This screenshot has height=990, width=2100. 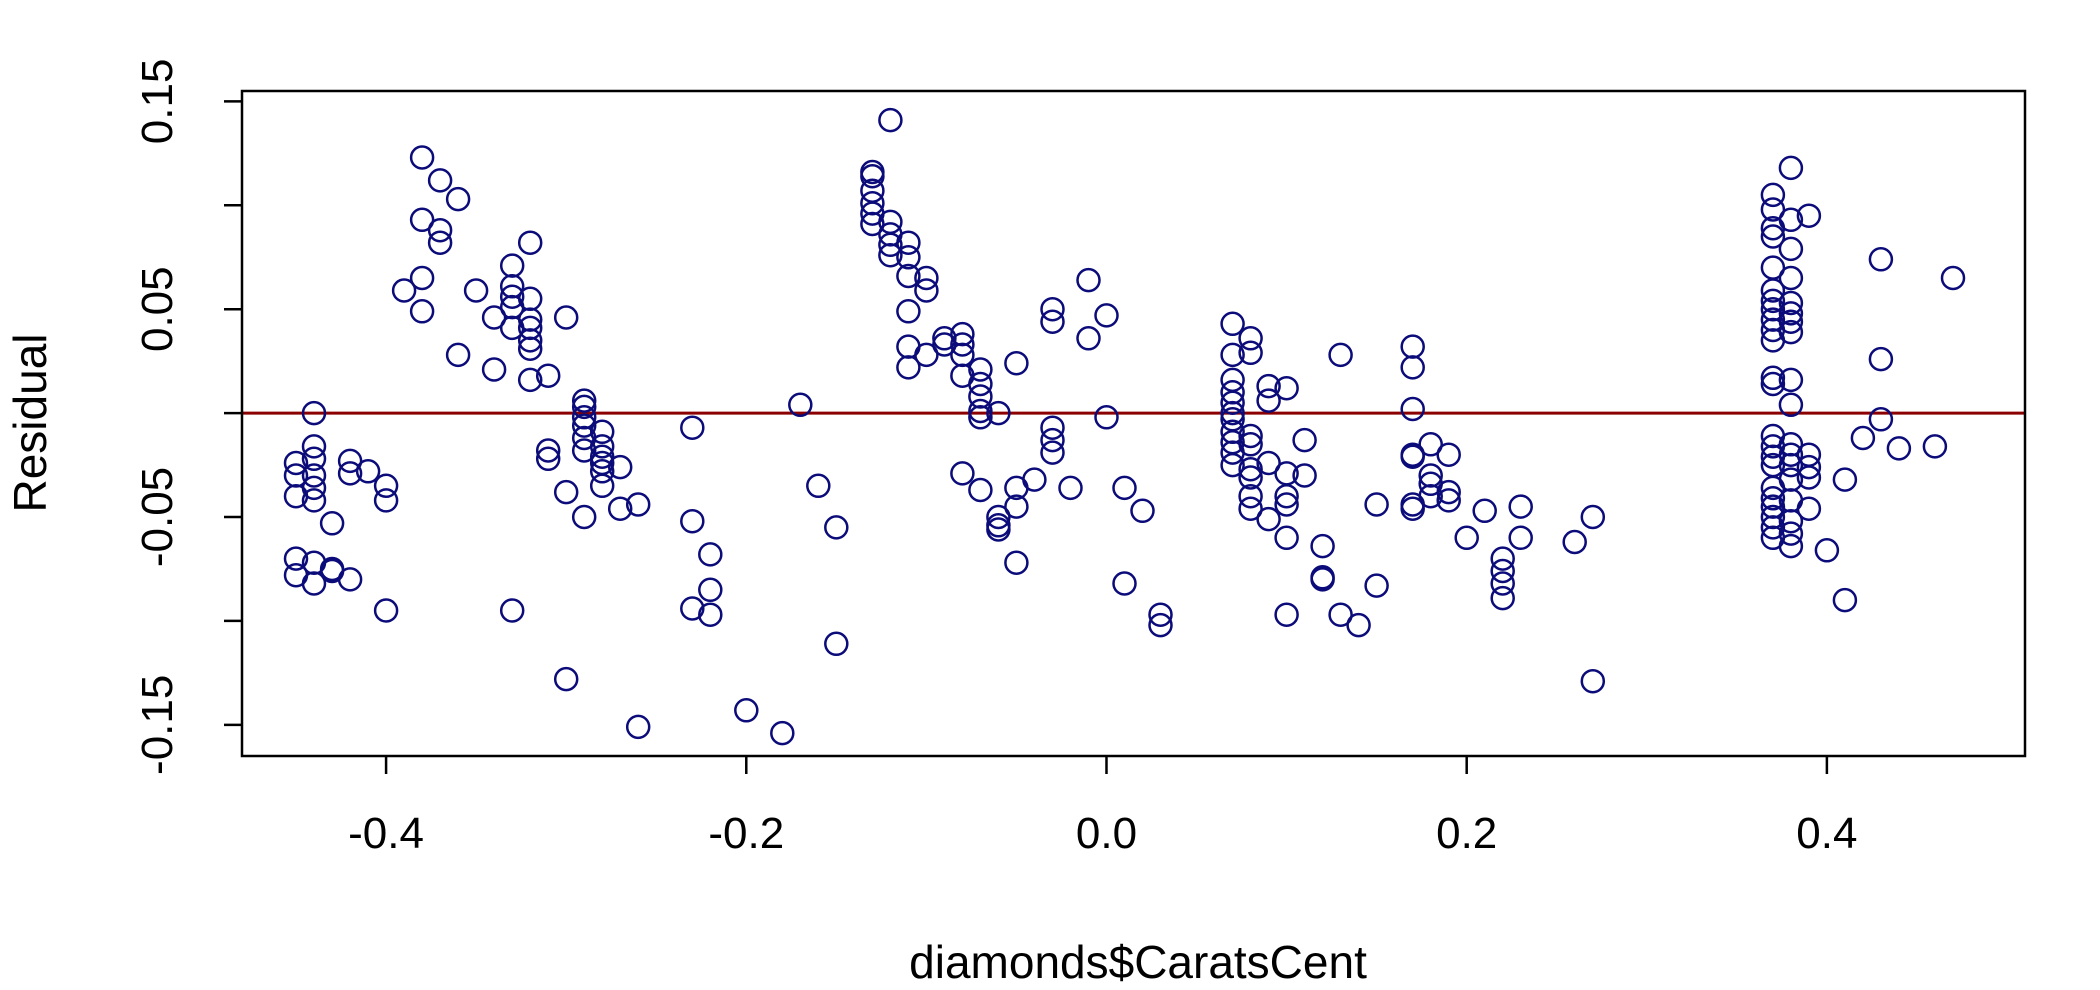 I want to click on x-axis-title: diamonds$CaratsCent, so click(x=1138, y=962).